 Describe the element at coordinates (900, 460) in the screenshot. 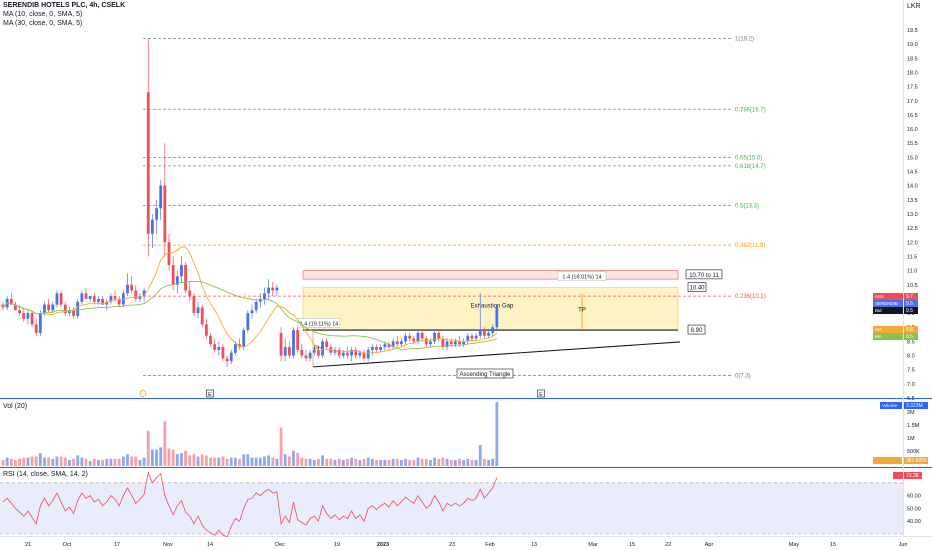

I see `volume-ma-tag: 381.825K` at that location.